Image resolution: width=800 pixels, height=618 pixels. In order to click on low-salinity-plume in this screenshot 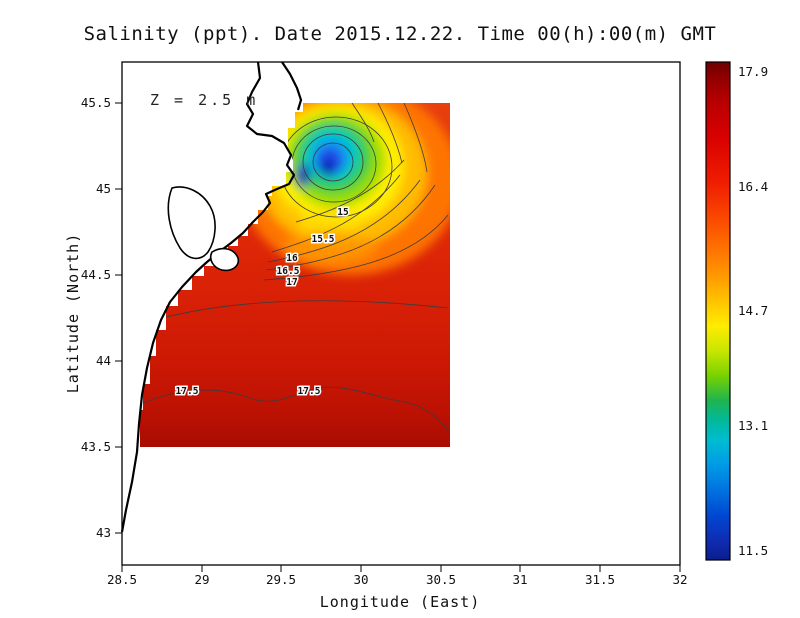, I will do `click(345, 189)`.